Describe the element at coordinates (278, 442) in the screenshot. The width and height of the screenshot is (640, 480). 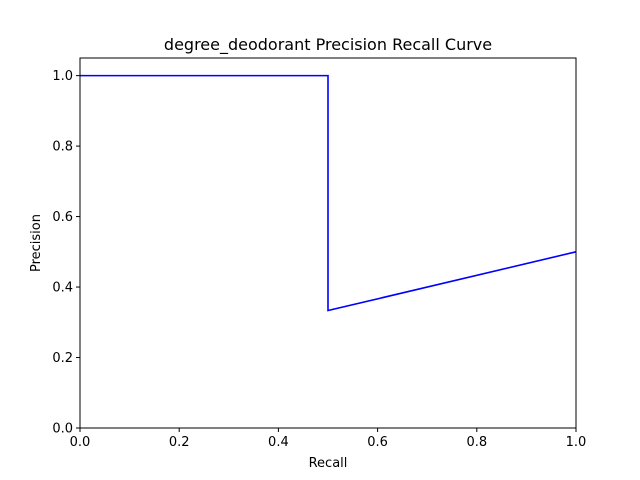
I see `x-tick-label: 0.4` at that location.